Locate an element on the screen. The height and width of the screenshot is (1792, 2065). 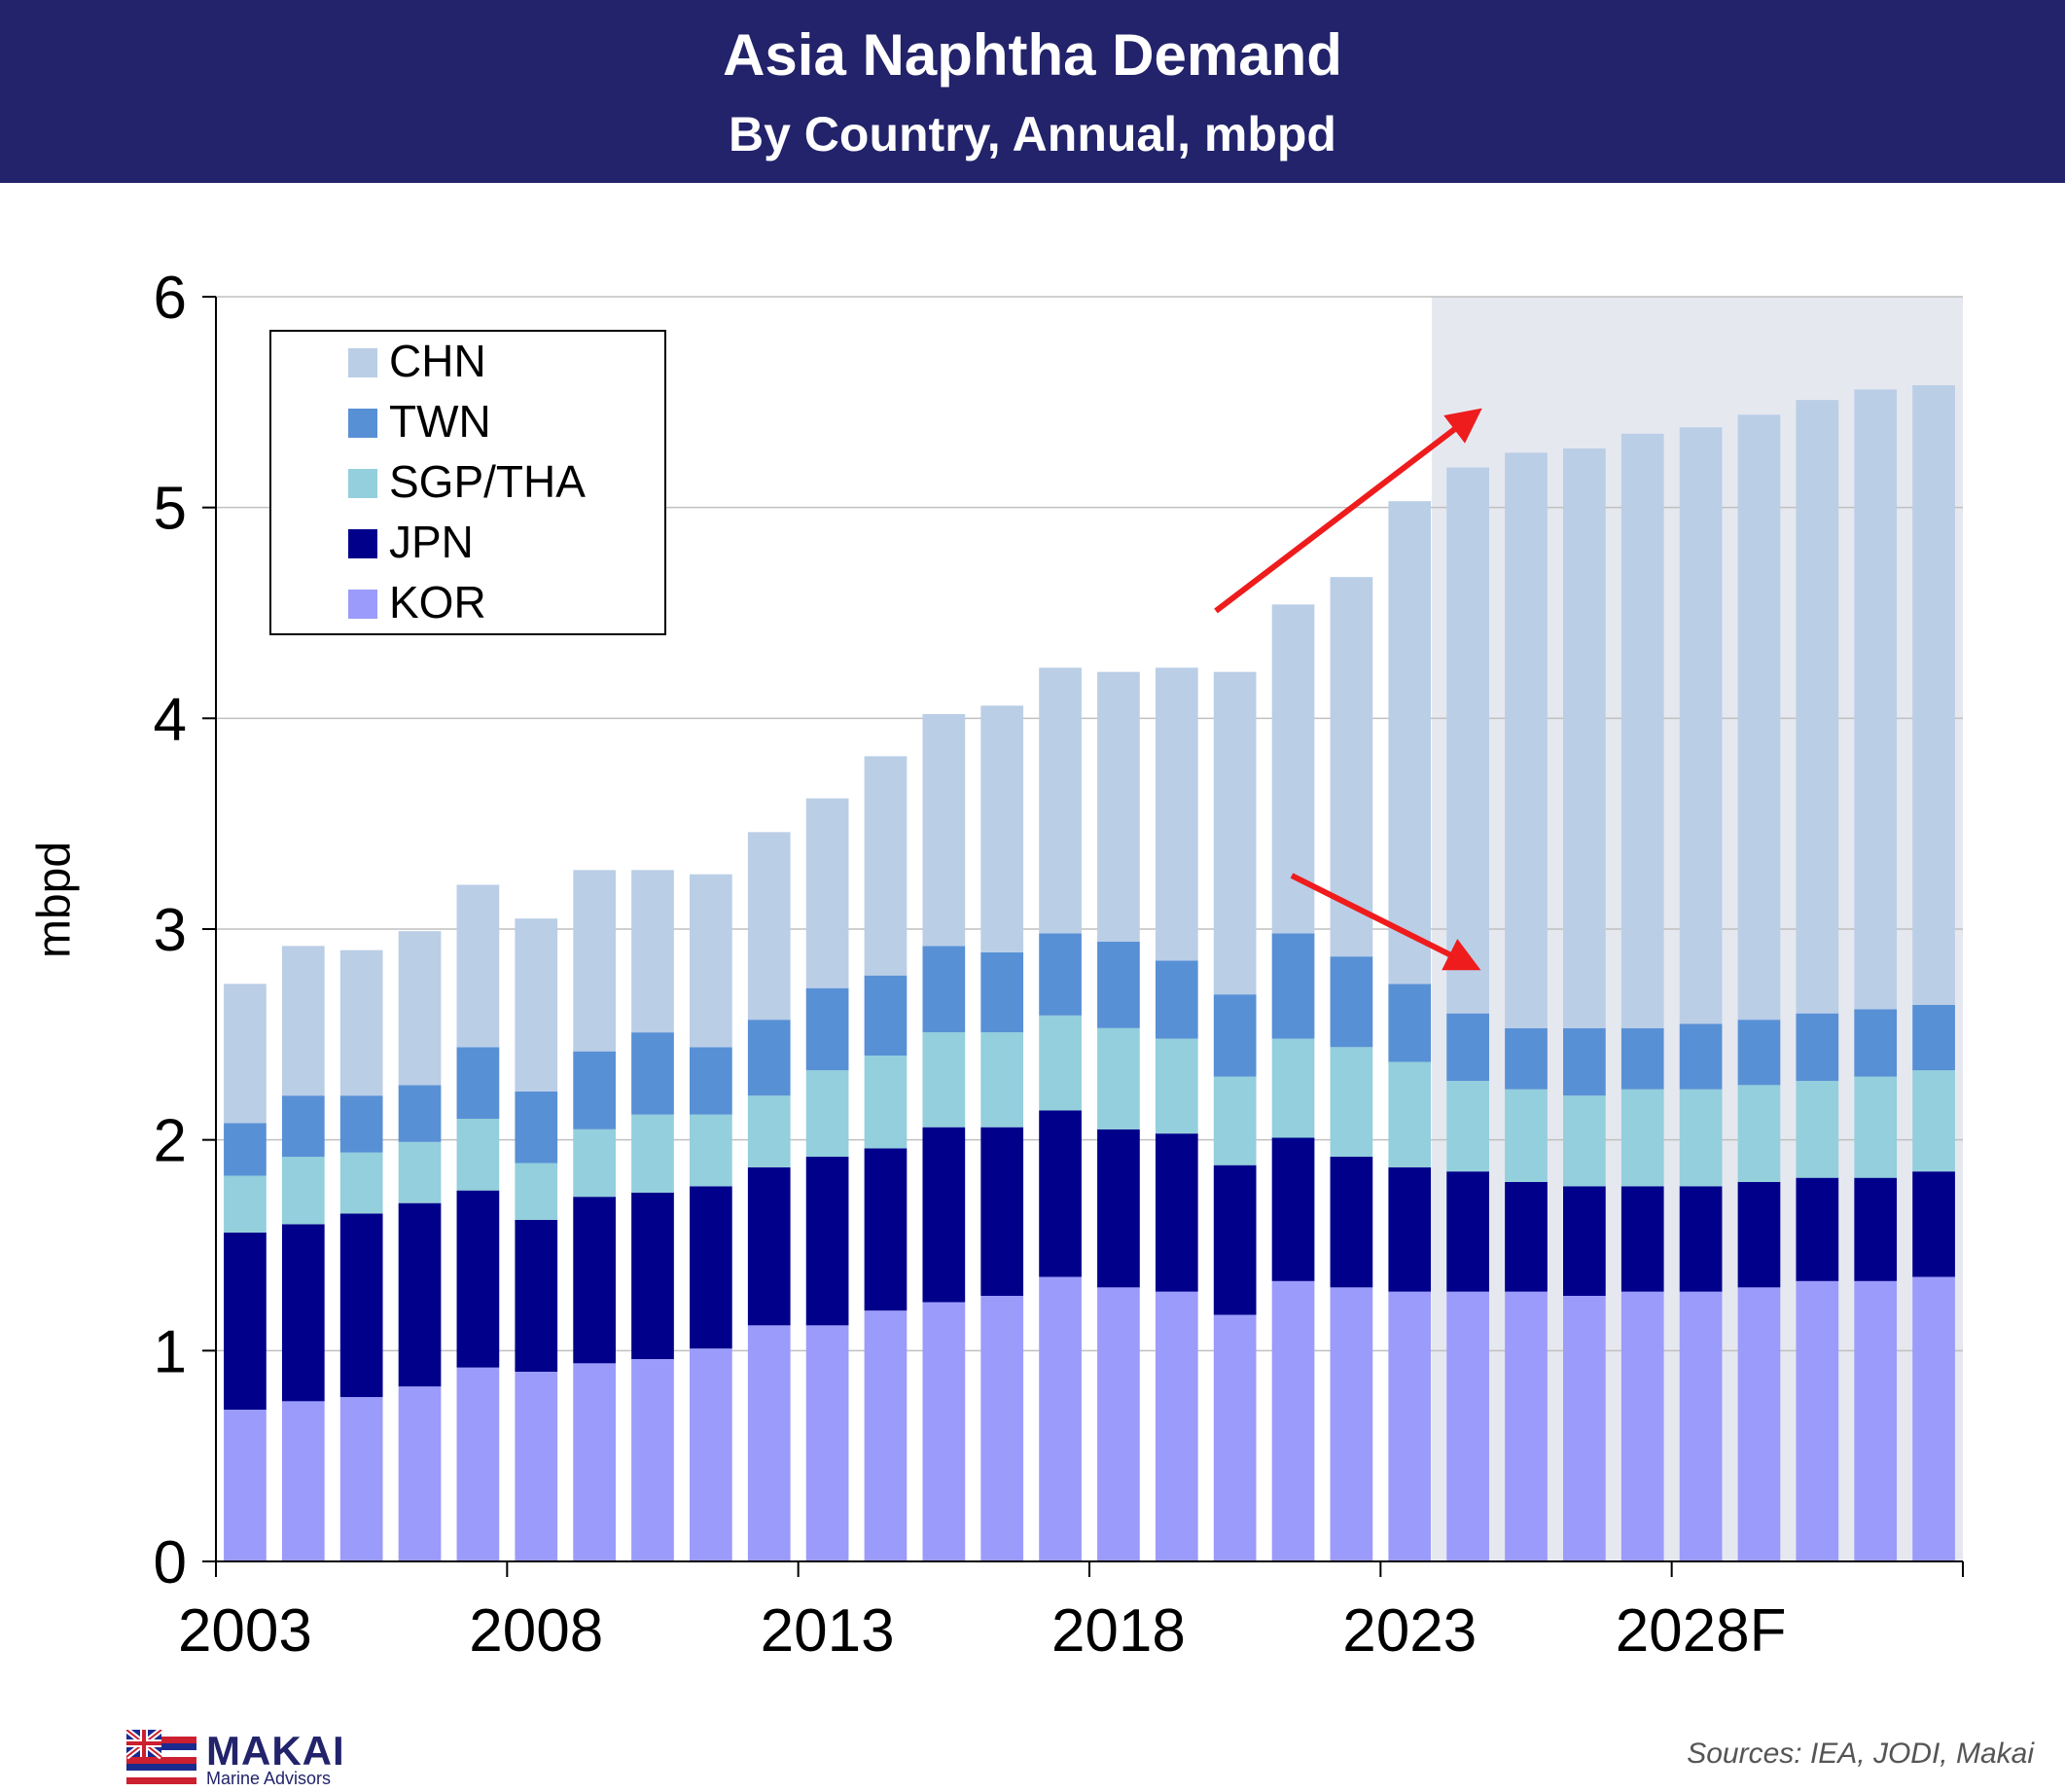
legend-swatch-jpn is located at coordinates (362, 543).